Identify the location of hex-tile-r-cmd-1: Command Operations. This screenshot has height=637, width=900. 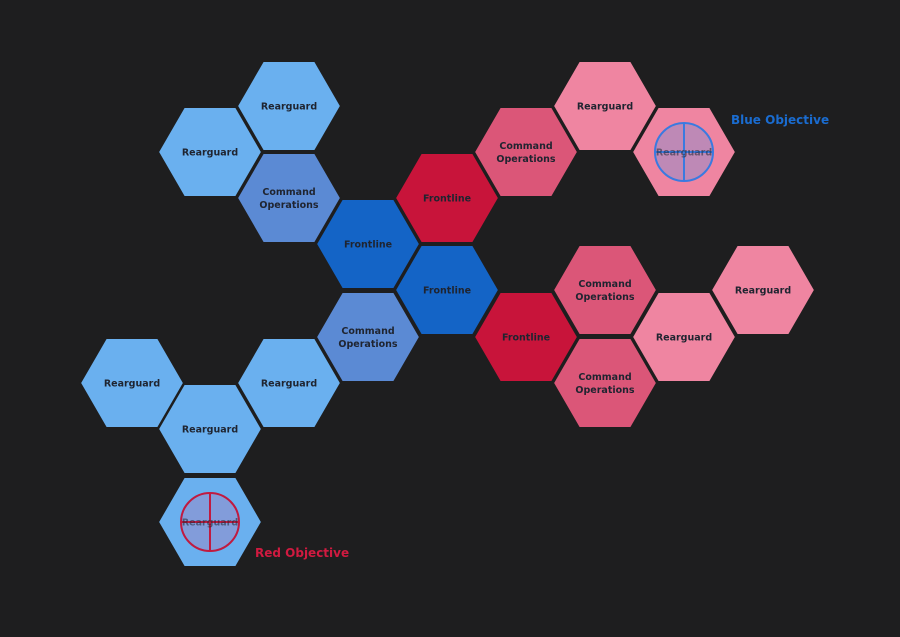
(526, 152).